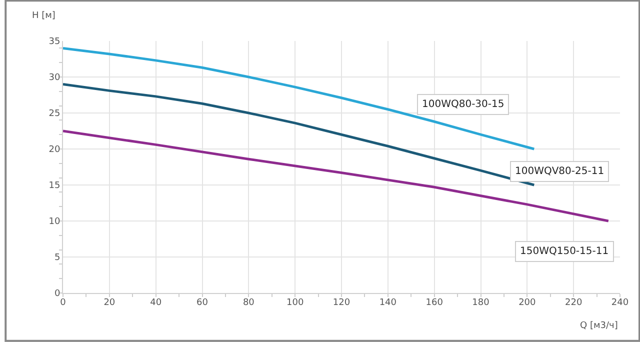  I want to click on y-axis-title: H [м], so click(44, 16).